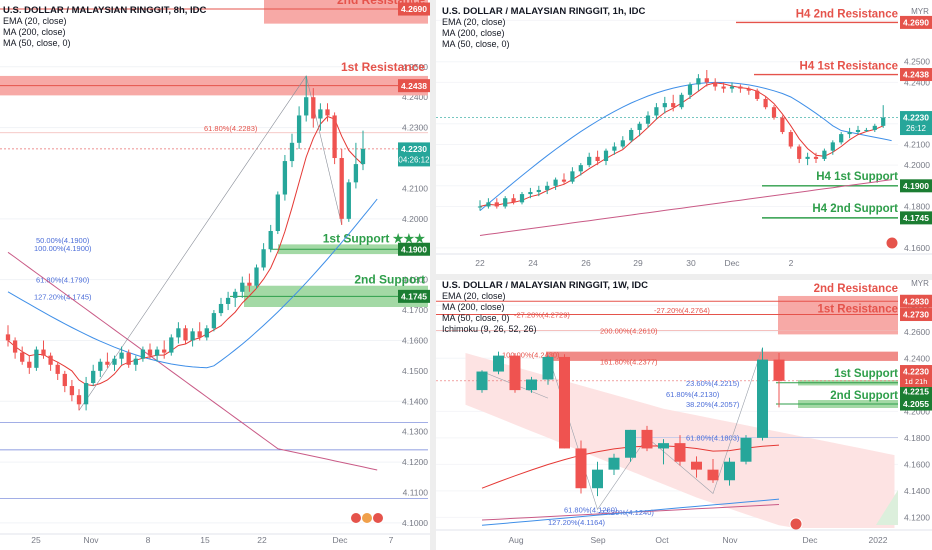 Image resolution: width=932 pixels, height=550 pixels. I want to click on x-tick-label: 22, so click(262, 540).